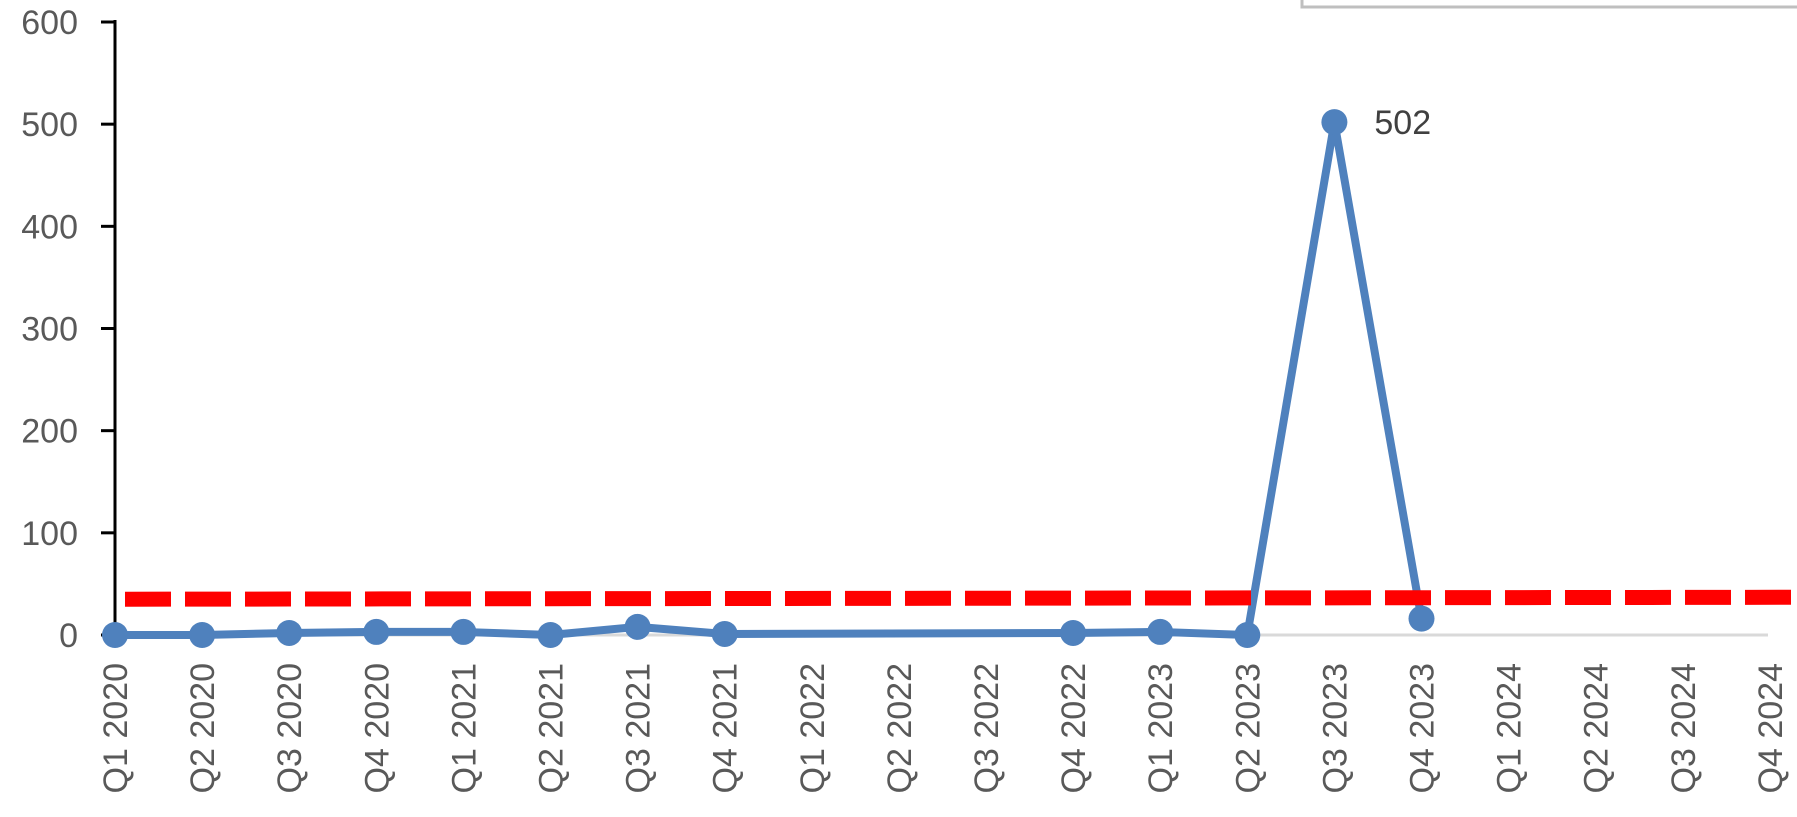 The width and height of the screenshot is (1797, 817). I want to click on y-tick-label: 200, so click(49, 432).